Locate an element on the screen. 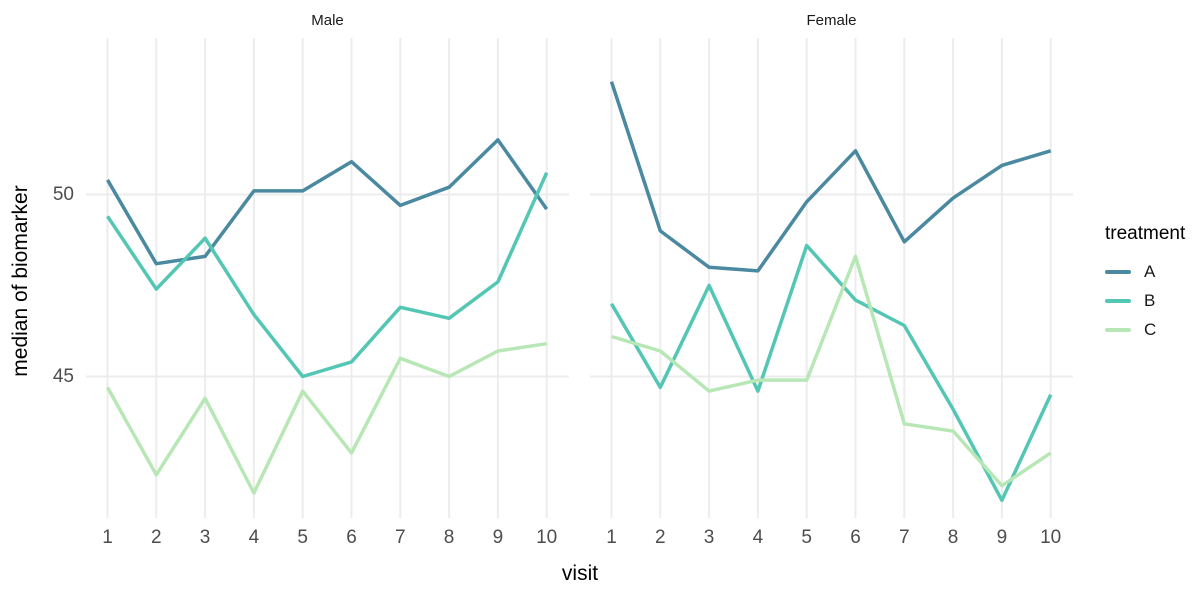  y-tick-label: 45 is located at coordinates (63, 376).